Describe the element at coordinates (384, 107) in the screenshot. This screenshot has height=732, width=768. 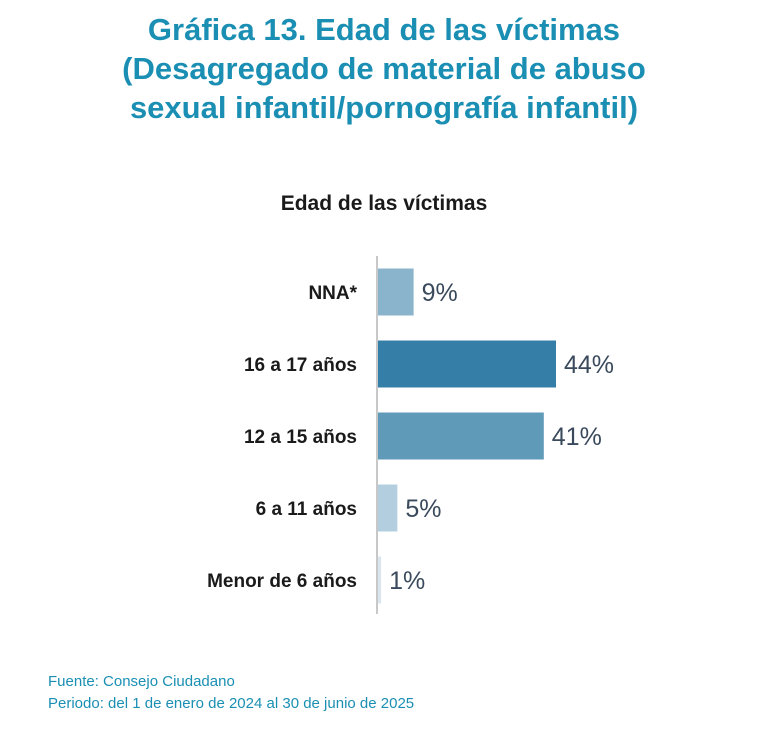
I see `main-title-line-3: sexual infantil/pornografía infantil)` at that location.